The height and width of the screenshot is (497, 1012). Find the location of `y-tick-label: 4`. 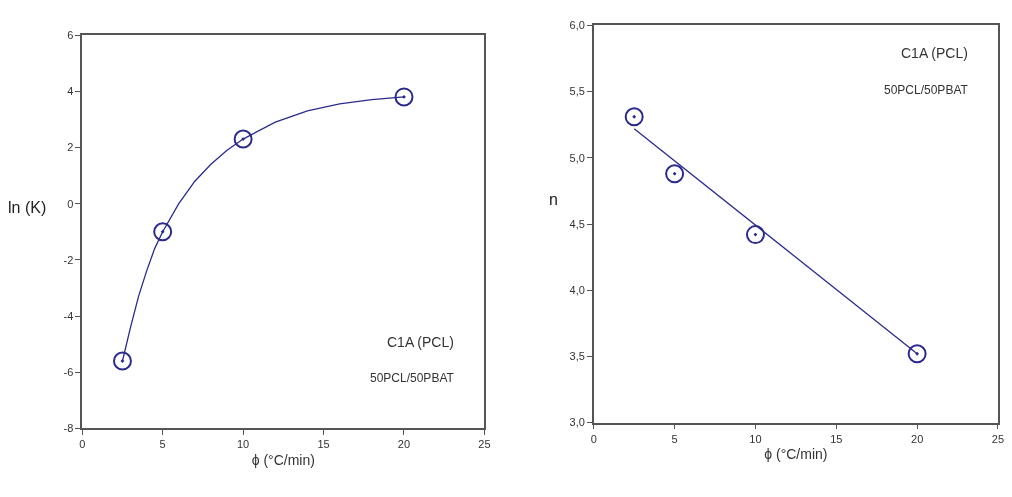

y-tick-label: 4 is located at coordinates (70, 91).